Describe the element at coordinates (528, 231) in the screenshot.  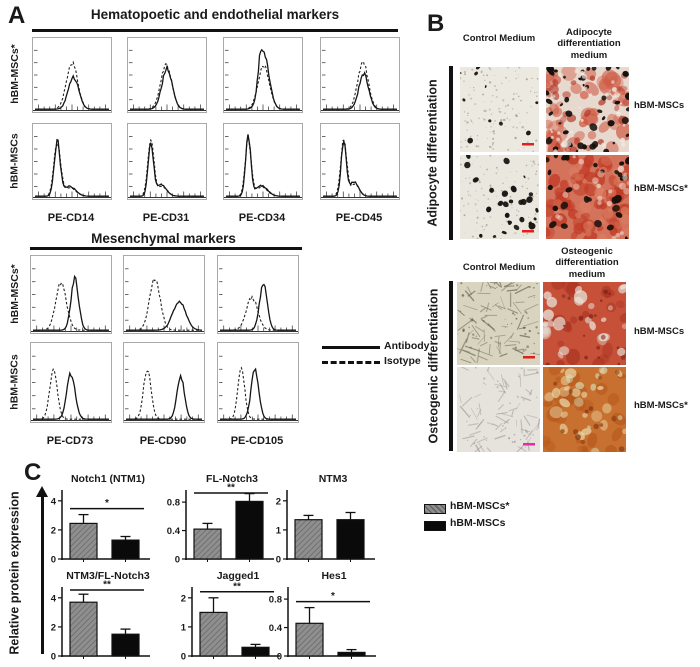
I see `scale-bar` at that location.